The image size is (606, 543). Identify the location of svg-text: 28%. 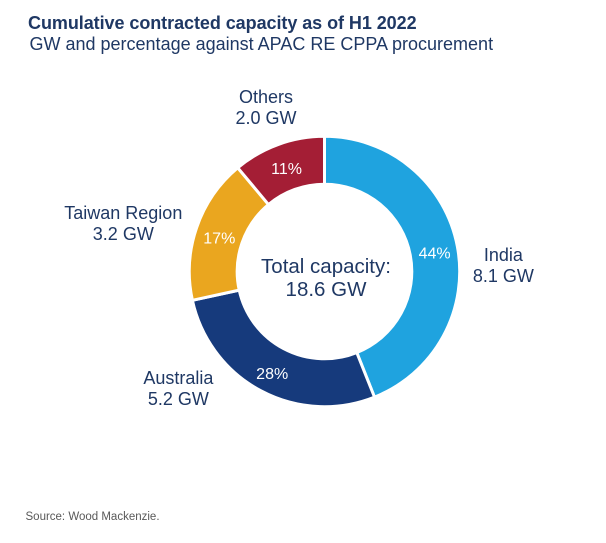
(272, 374).